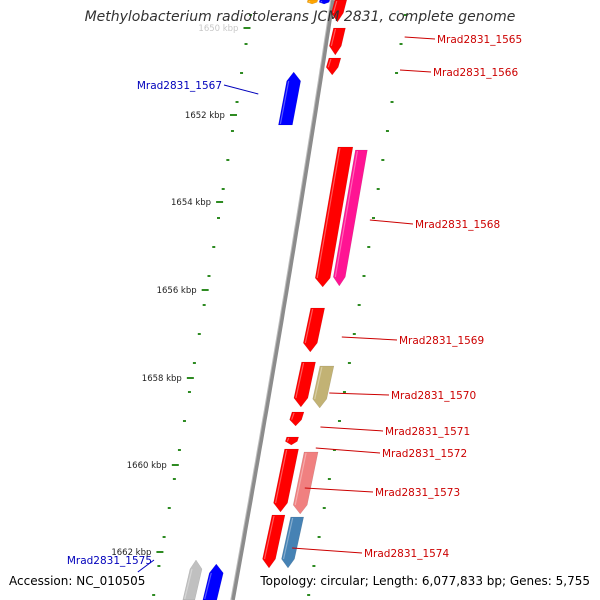 The height and width of the screenshot is (600, 600). I want to click on feature-magenta, so click(350, 218).